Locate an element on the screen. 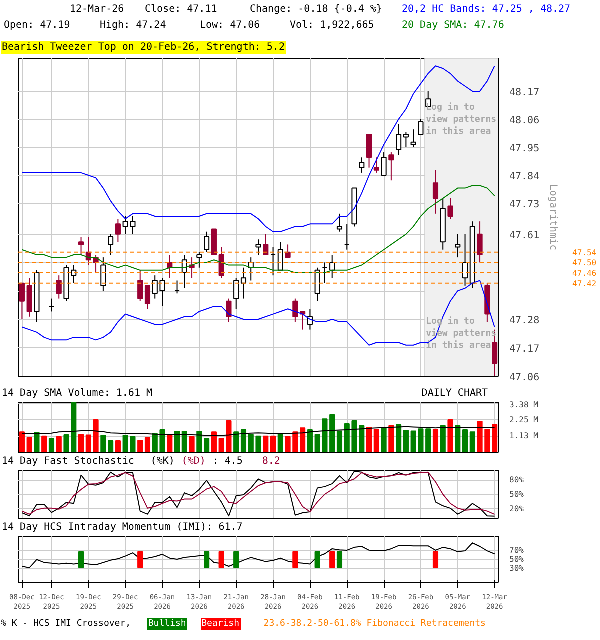 The image size is (600, 640). text: Bearish Tweezer Top on 20-Feb-26, Strength: 5.2 is located at coordinates (143, 47).